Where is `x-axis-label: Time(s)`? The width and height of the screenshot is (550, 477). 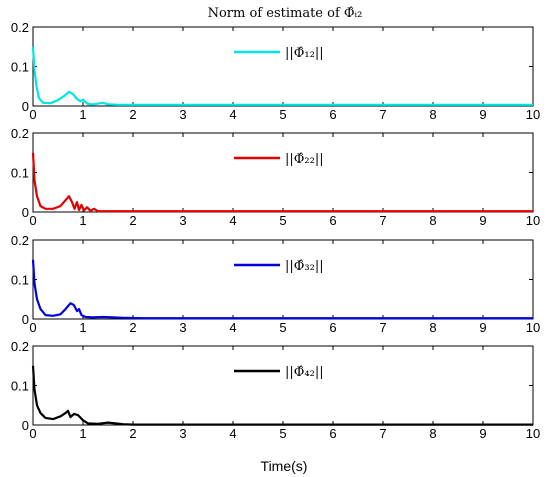
x-axis-label: Time(s) is located at coordinates (284, 466).